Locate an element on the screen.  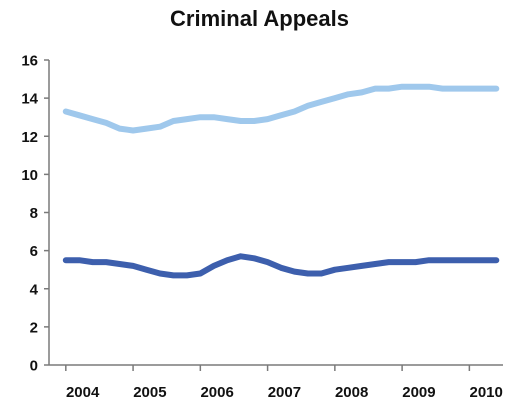
y-tick-label: 4 is located at coordinates (34, 289).